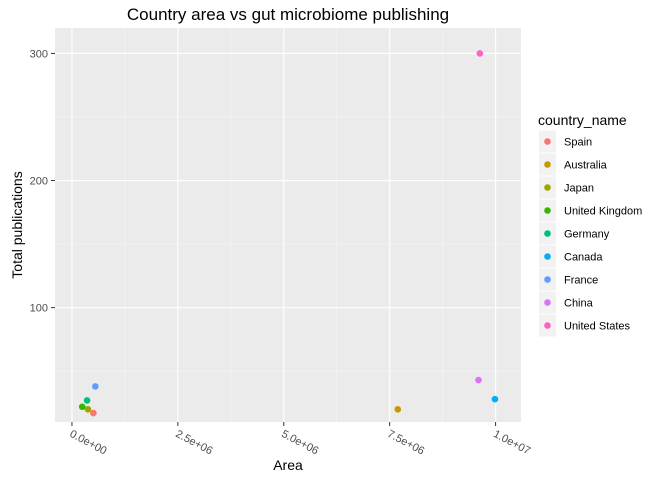 The image size is (672, 480). I want to click on legend-label: Canada, so click(583, 258).